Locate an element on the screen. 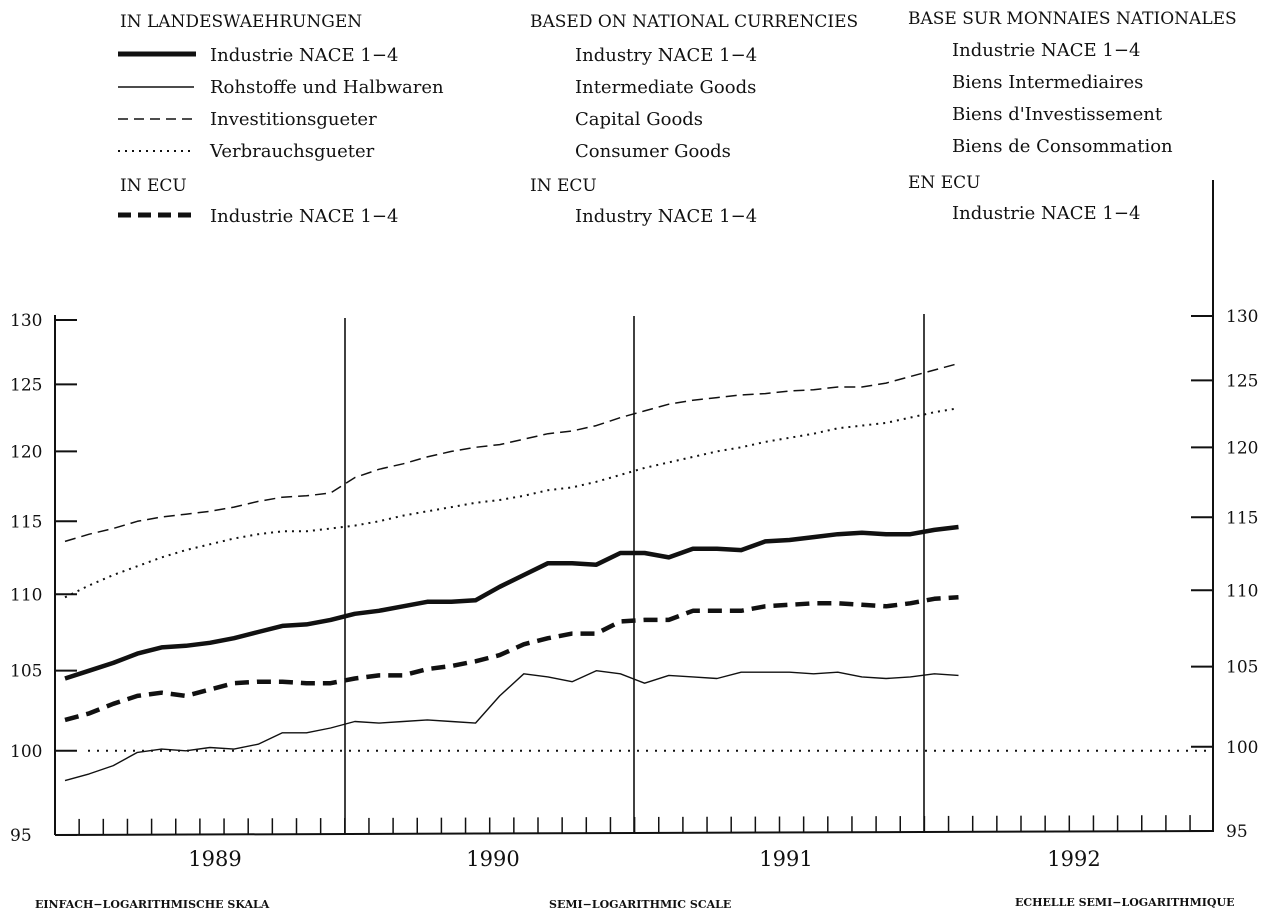  legend-french-item: Biens Intermediaires is located at coordinates (1047, 82).